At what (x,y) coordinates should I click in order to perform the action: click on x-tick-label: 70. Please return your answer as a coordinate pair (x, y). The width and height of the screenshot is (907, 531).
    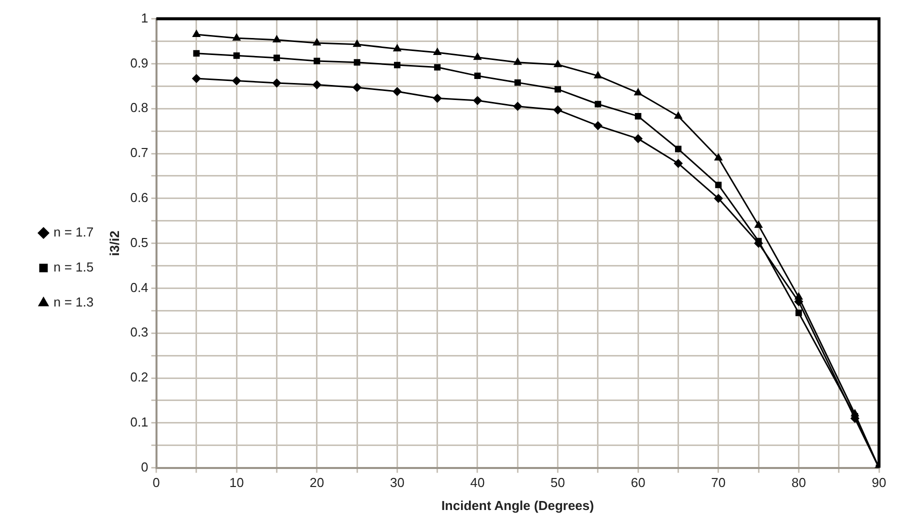
    Looking at the image, I should click on (718, 482).